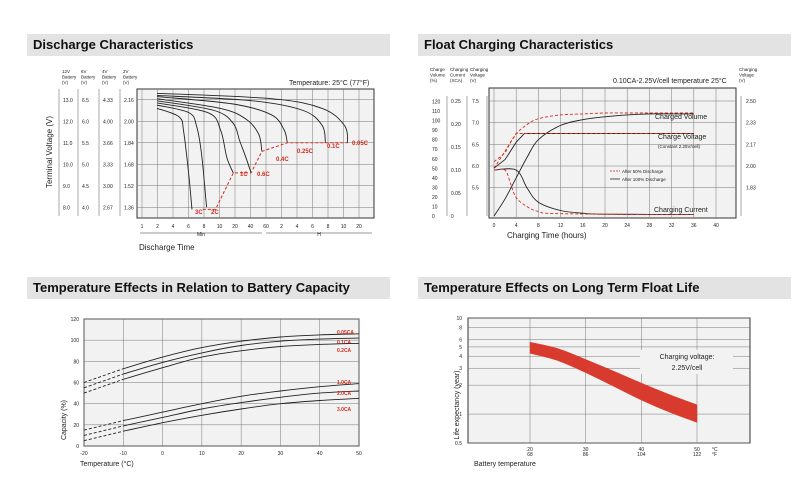  What do you see at coordinates (435, 169) in the screenshot?
I see `float-volume-tick: 50` at bounding box center [435, 169].